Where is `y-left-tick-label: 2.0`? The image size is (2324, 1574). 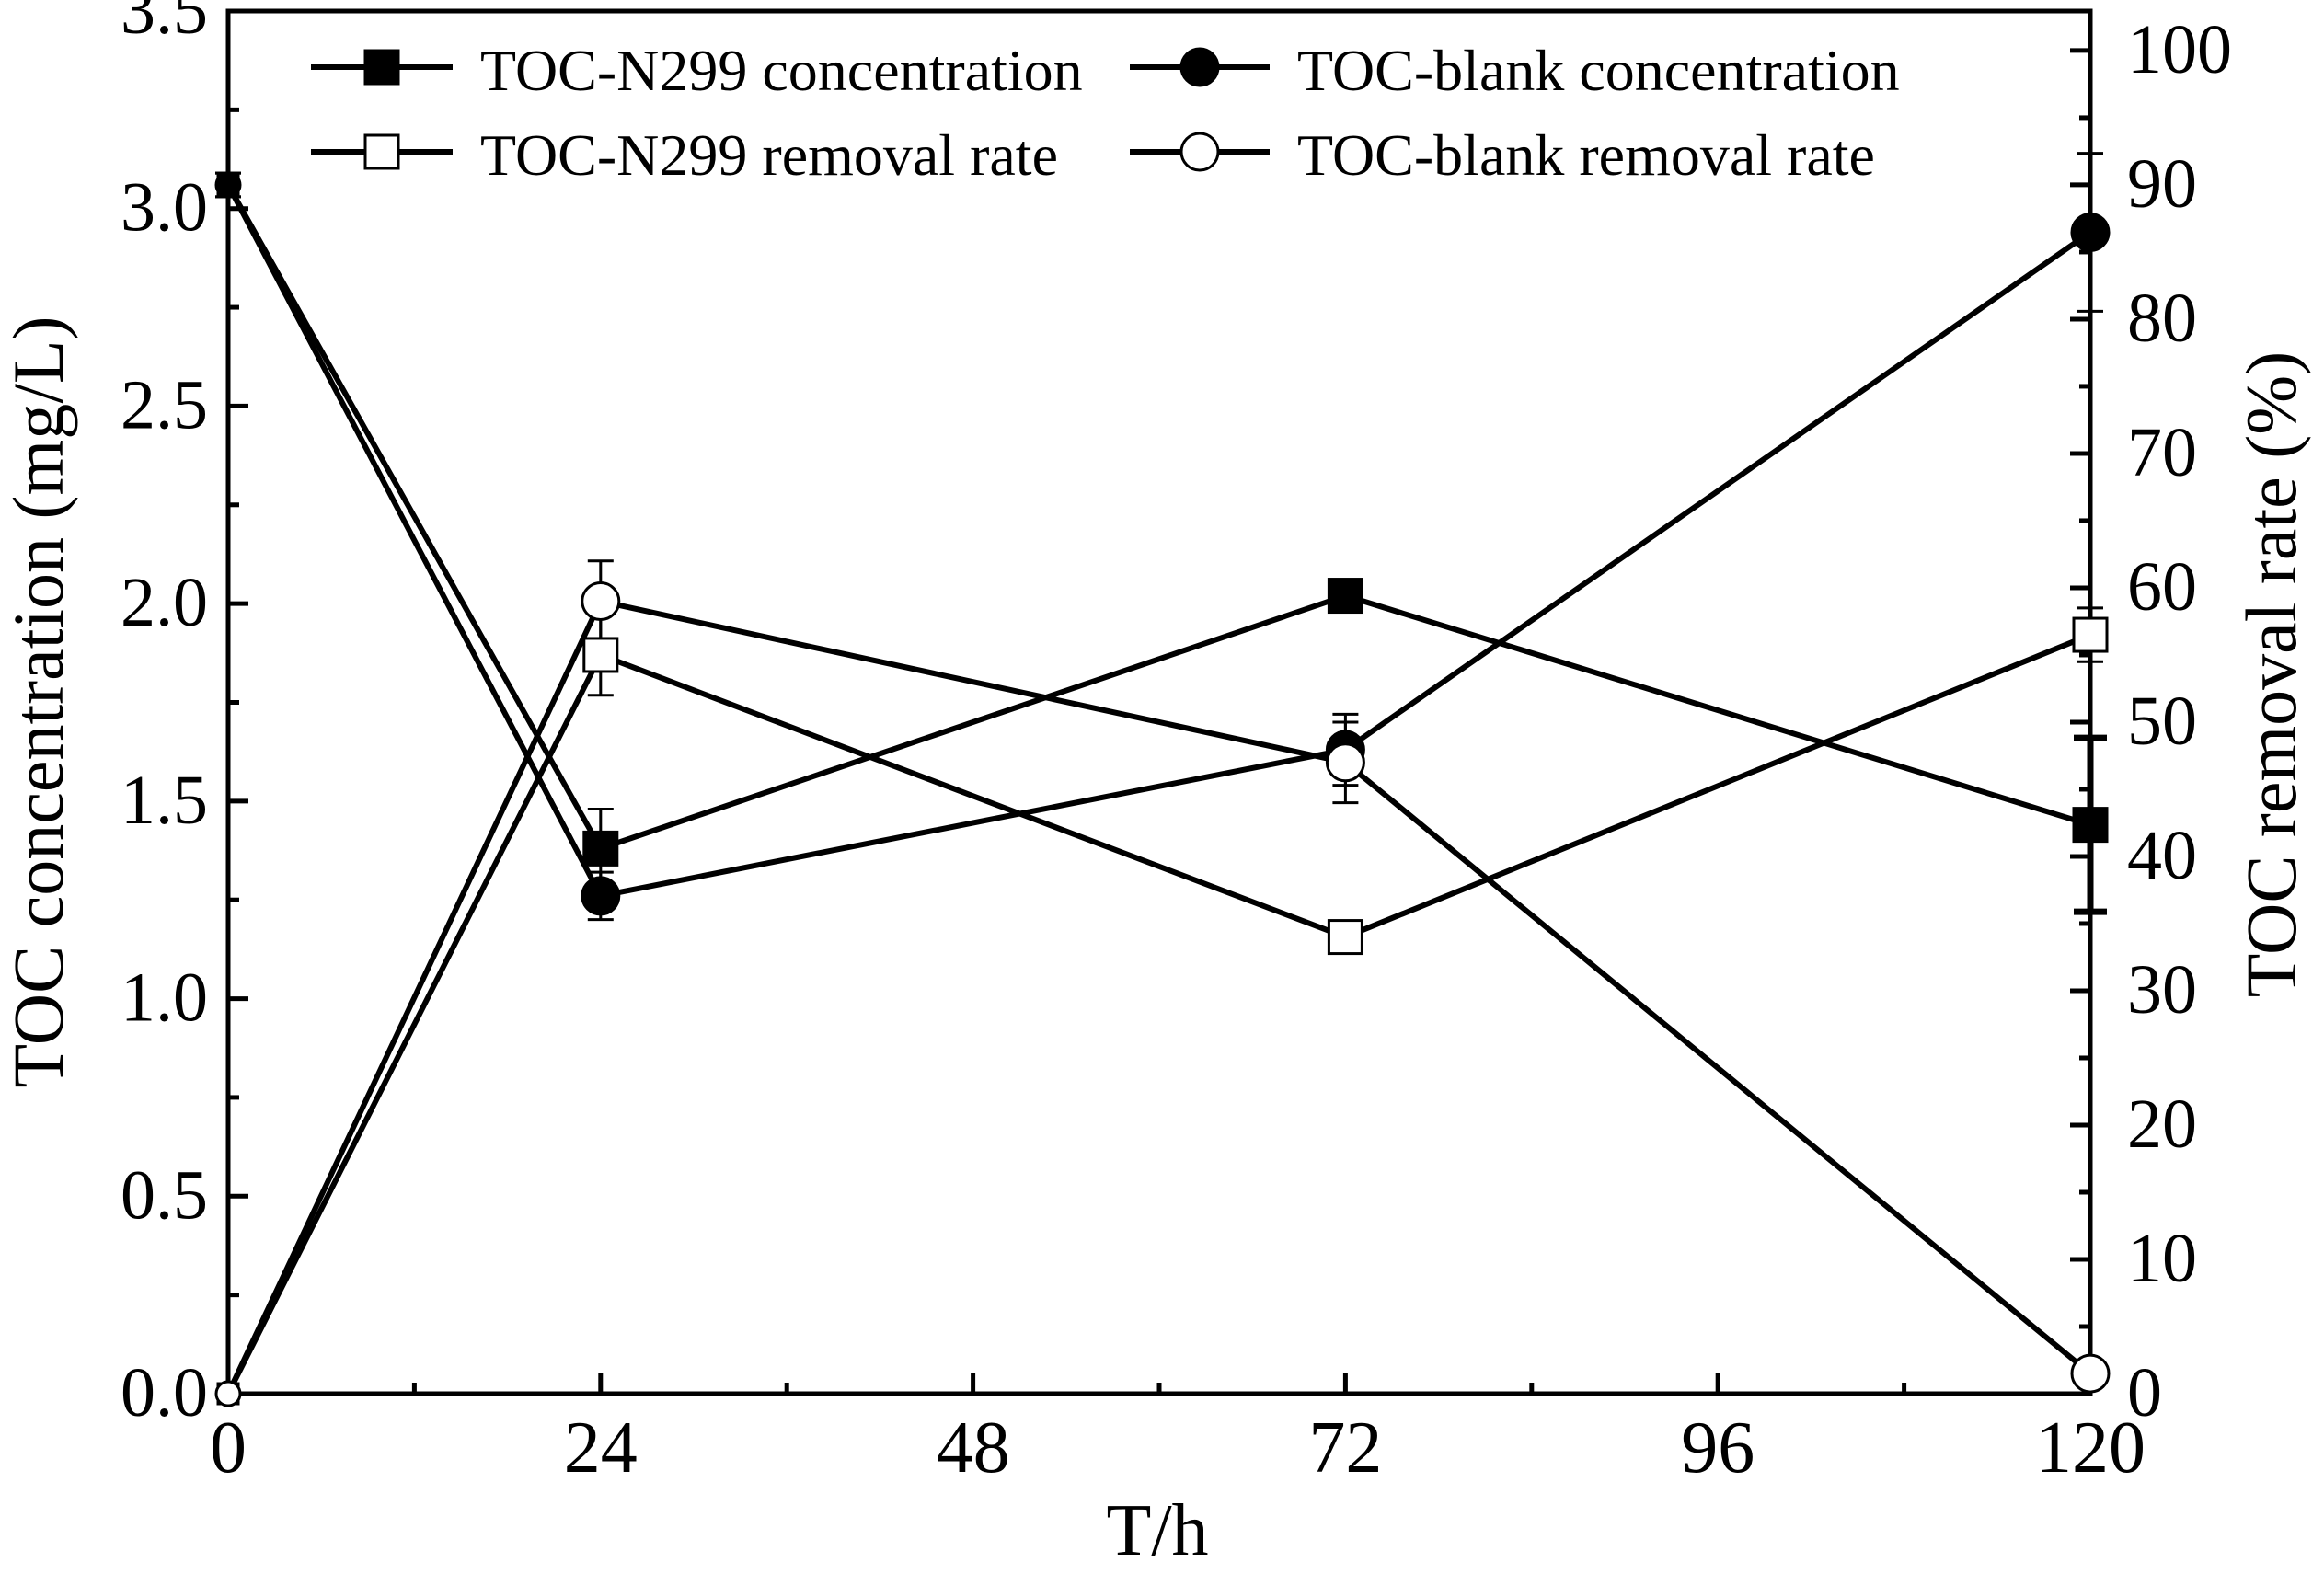
y-left-tick-label: 2.0 is located at coordinates (165, 603).